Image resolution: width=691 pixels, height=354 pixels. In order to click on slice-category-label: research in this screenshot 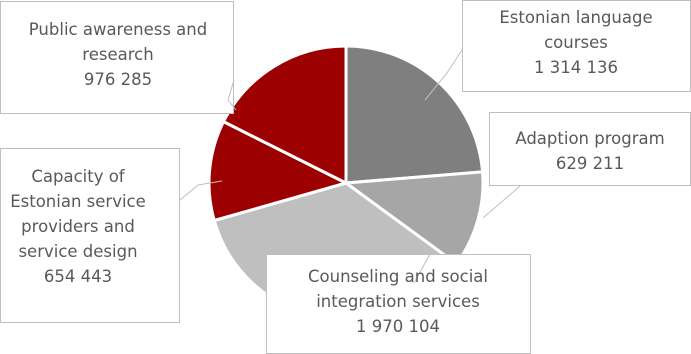, I will do `click(117, 54)`.